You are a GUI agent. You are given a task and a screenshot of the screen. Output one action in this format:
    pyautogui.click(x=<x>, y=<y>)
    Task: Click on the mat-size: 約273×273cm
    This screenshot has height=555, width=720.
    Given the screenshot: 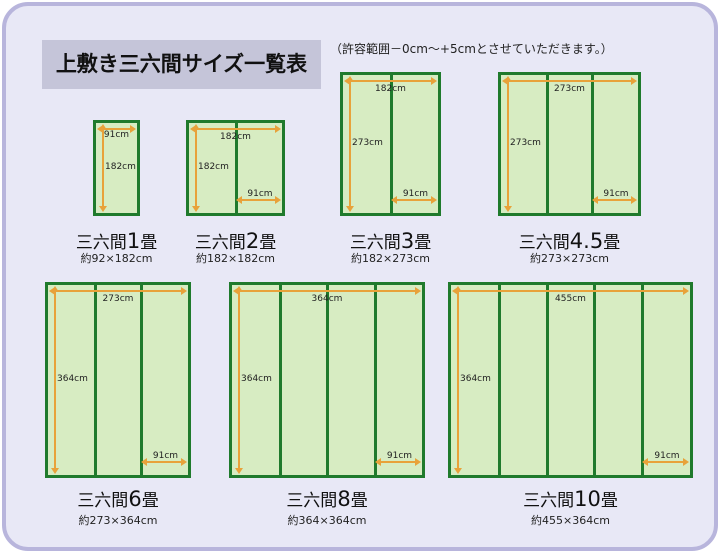 What is the action you would take?
    pyautogui.click(x=569, y=258)
    